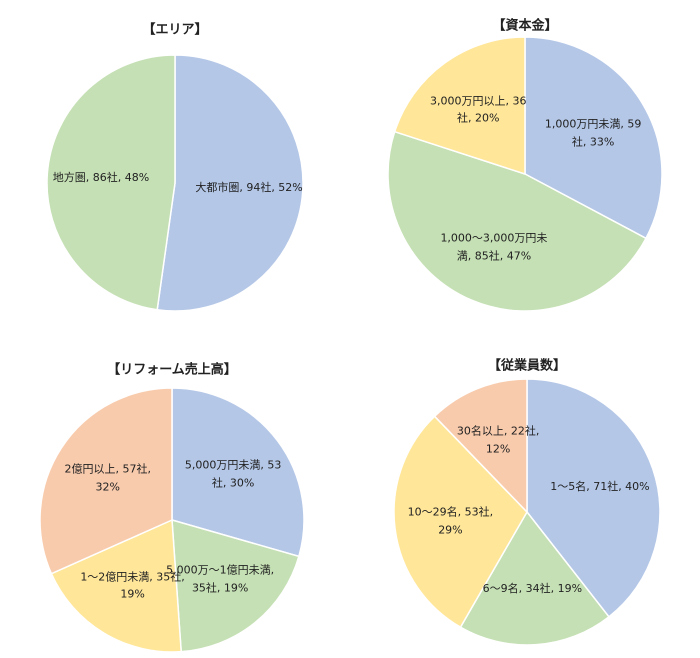 The image size is (700, 658). I want to click on data-label: 3,000万円以上, 36社, 20%, so click(478, 109).